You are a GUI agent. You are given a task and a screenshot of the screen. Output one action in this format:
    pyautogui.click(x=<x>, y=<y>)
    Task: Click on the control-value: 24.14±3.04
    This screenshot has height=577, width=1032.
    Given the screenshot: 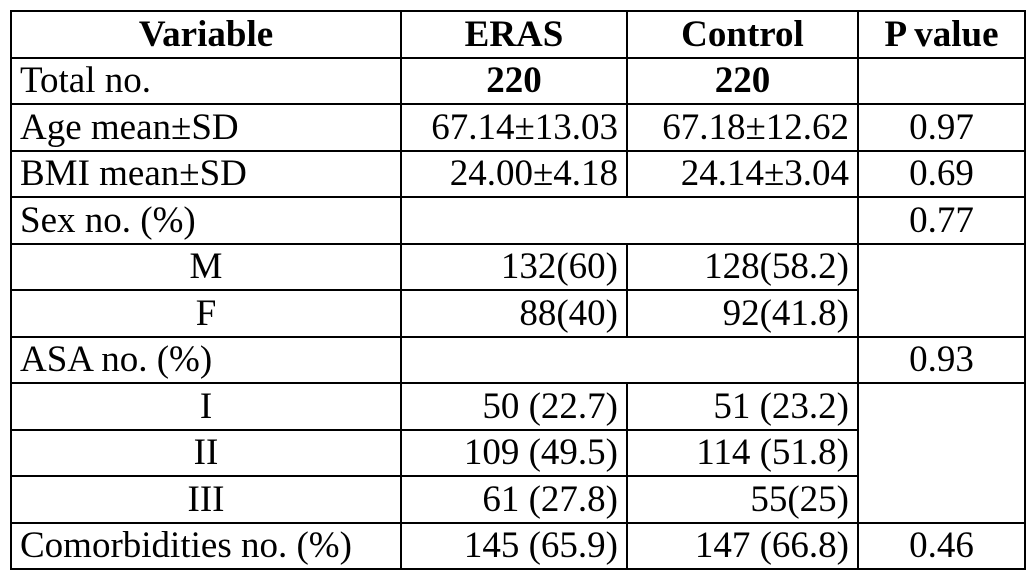 What is the action you would take?
    pyautogui.click(x=742, y=173)
    